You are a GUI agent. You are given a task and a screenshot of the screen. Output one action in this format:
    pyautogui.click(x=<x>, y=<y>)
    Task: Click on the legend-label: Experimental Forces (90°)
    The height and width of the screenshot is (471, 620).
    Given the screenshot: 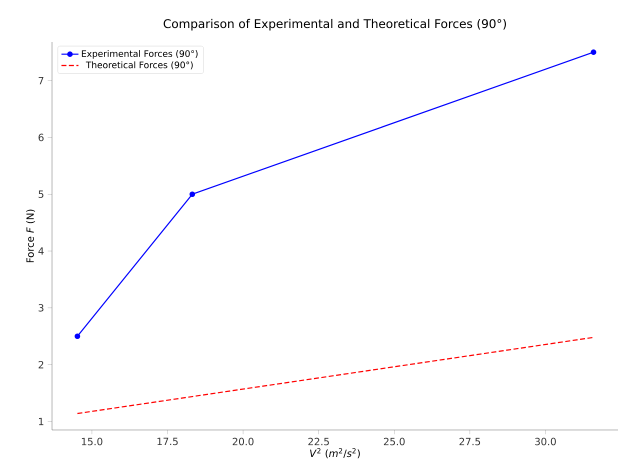 What is the action you would take?
    pyautogui.click(x=140, y=54)
    